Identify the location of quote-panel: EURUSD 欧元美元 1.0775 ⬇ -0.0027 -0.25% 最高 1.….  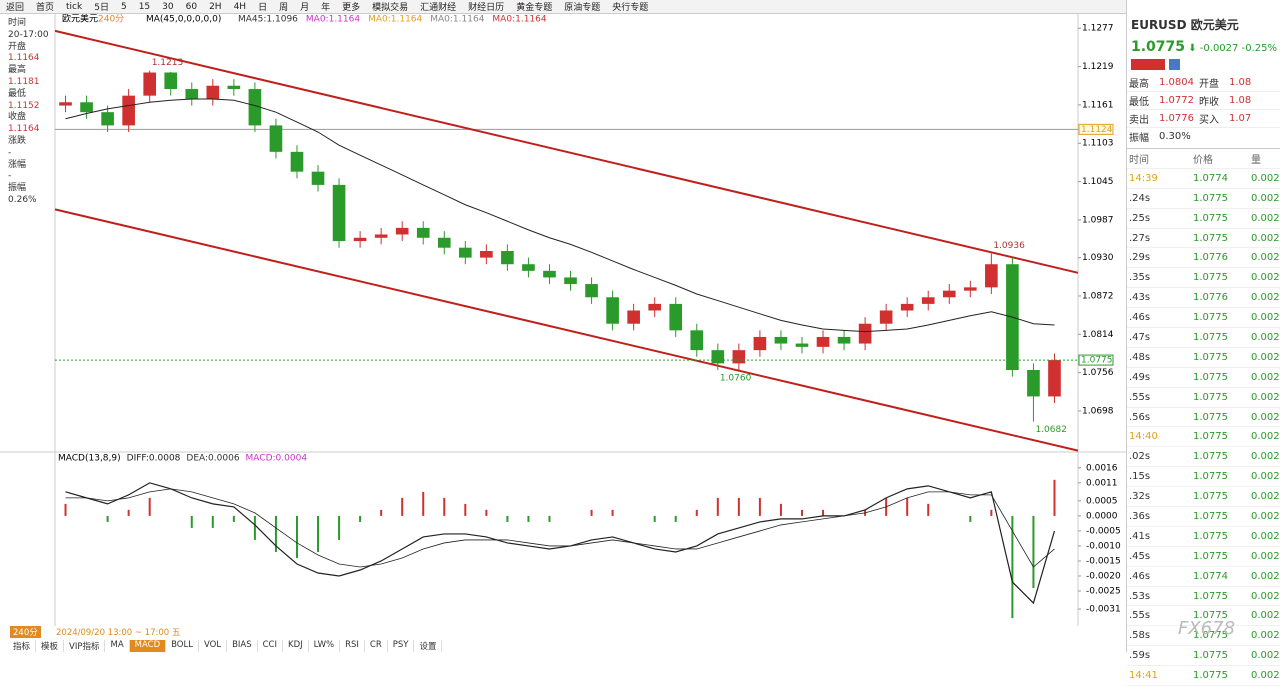
(1203, 343).